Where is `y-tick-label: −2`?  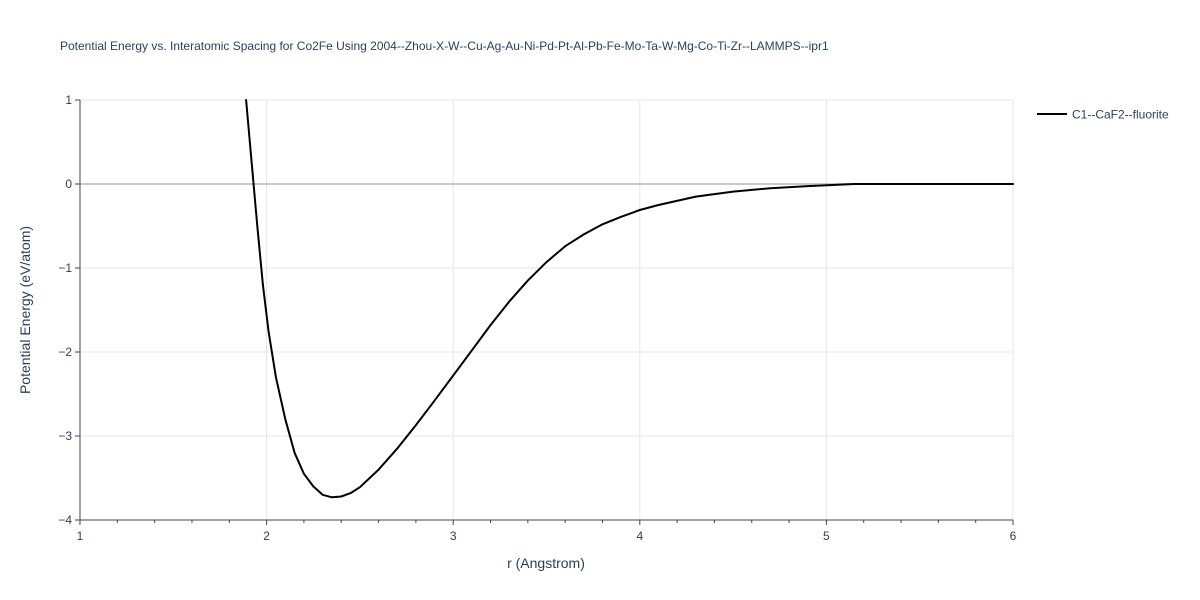
y-tick-label: −2 is located at coordinates (65, 352).